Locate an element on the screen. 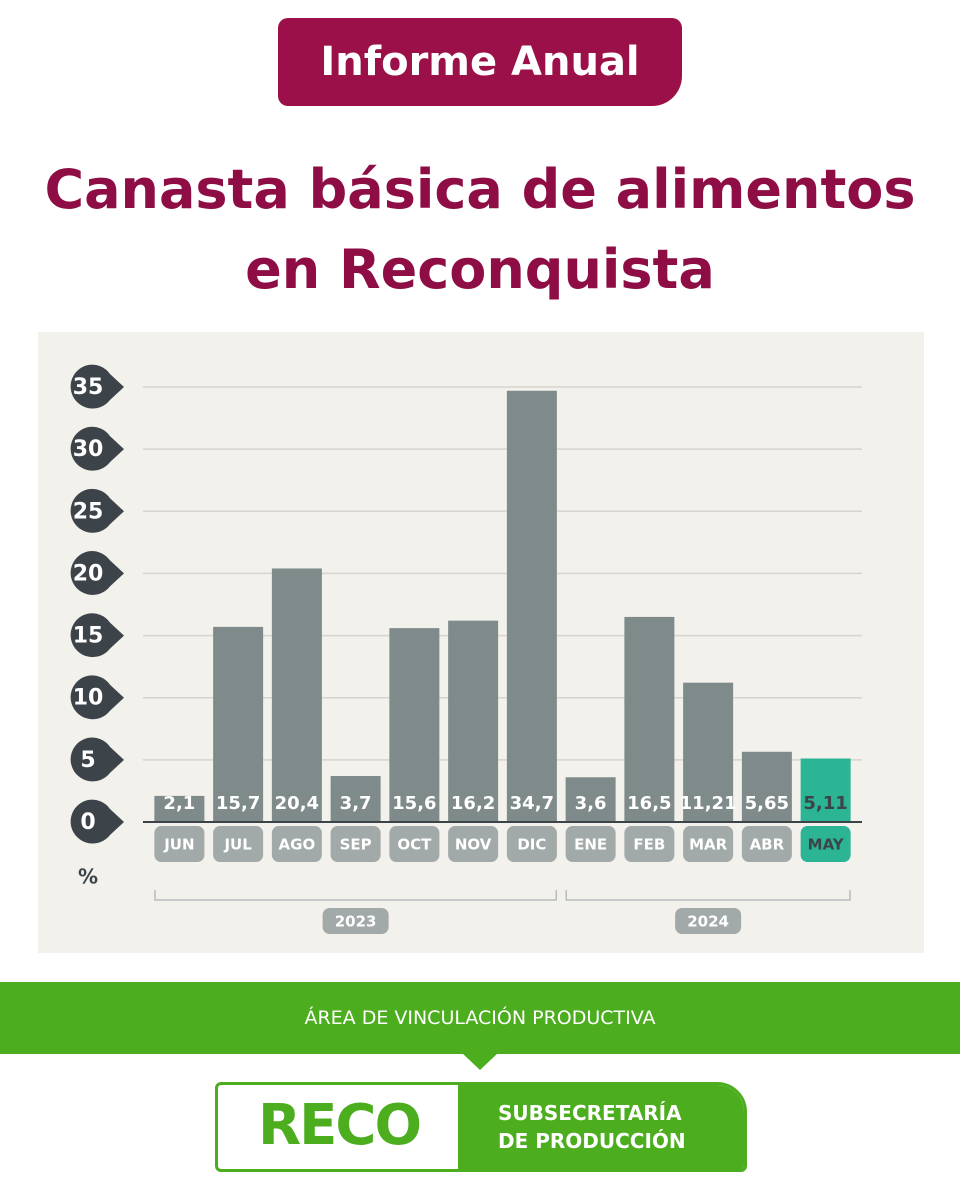  x-tick-label: SEP is located at coordinates (356, 845).